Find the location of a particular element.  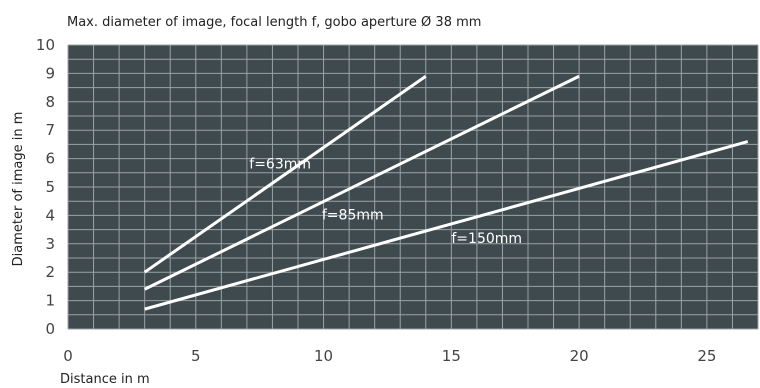

y-tick-label: 2 is located at coordinates (50, 272).